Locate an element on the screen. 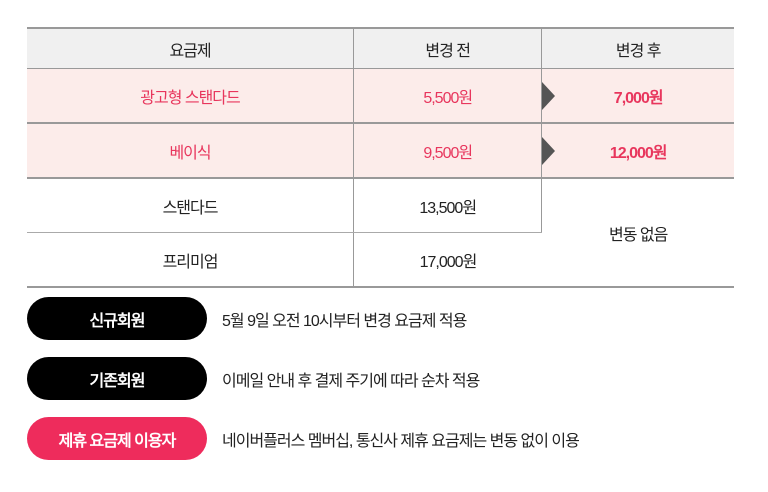 This screenshot has width=768, height=492. table-row: 프리미엄 17,000원 is located at coordinates (380, 260).